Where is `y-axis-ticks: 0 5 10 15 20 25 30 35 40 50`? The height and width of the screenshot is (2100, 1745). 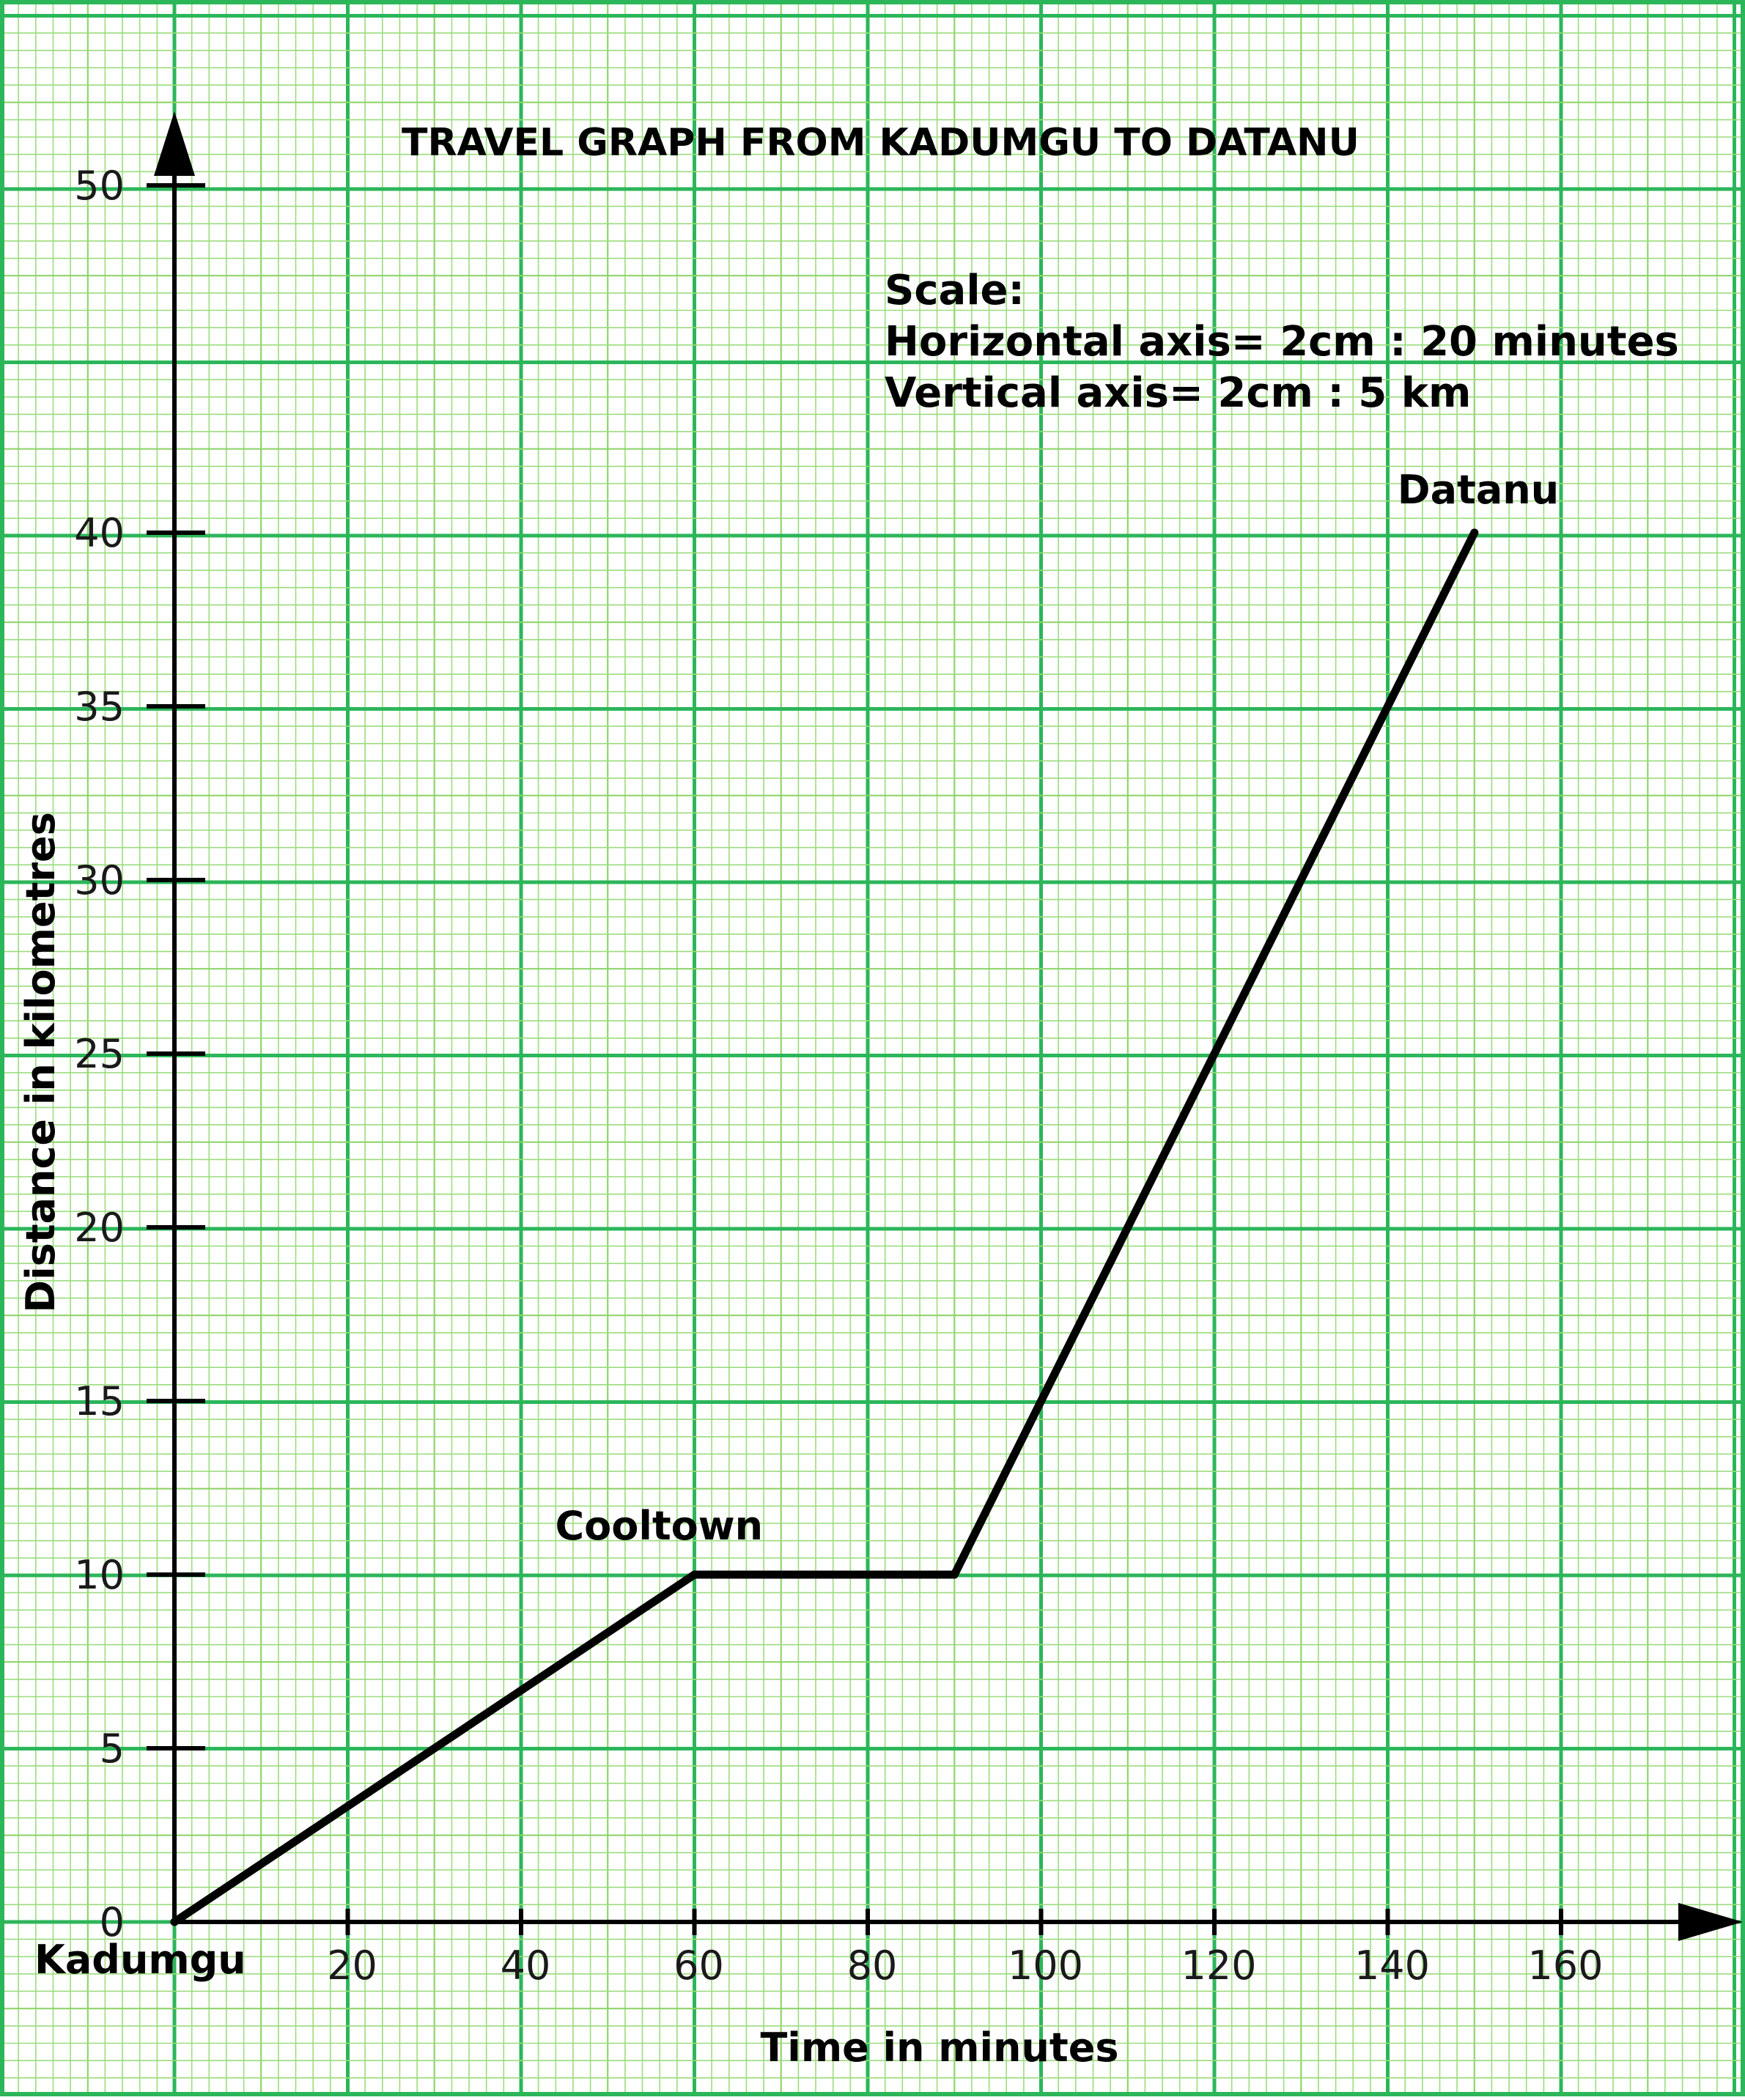
y-axis-ticks: 0 5 10 15 20 25 30 35 40 50 is located at coordinates (139, 1054).